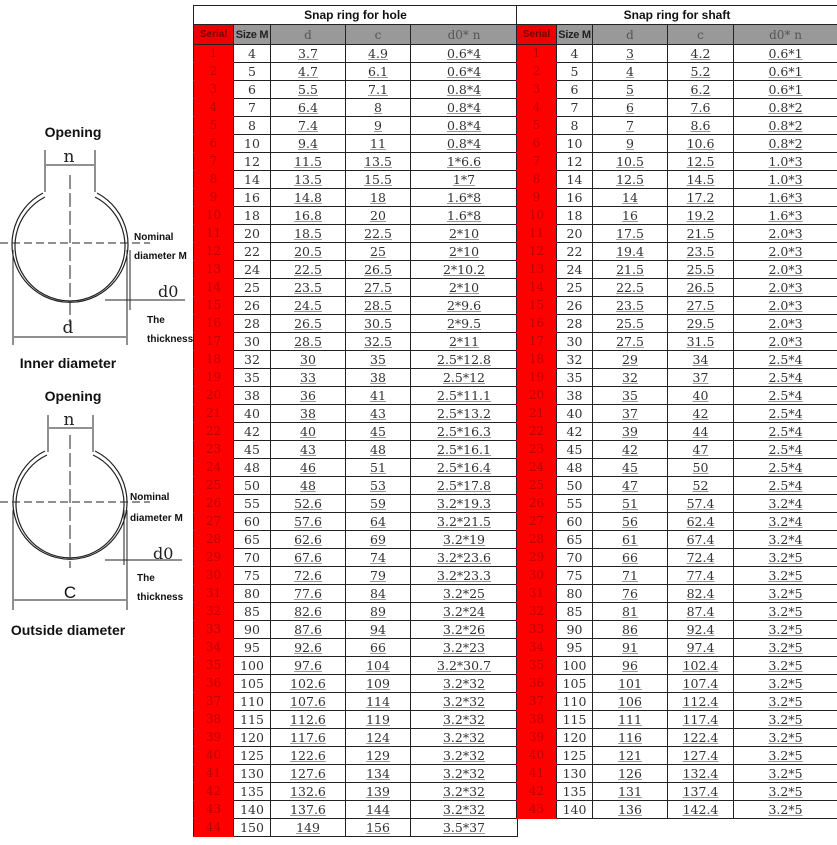 Image resolution: width=837 pixels, height=845 pixels. What do you see at coordinates (464, 521) in the screenshot?
I see `d0-n-cell: 3.2*21.5` at bounding box center [464, 521].